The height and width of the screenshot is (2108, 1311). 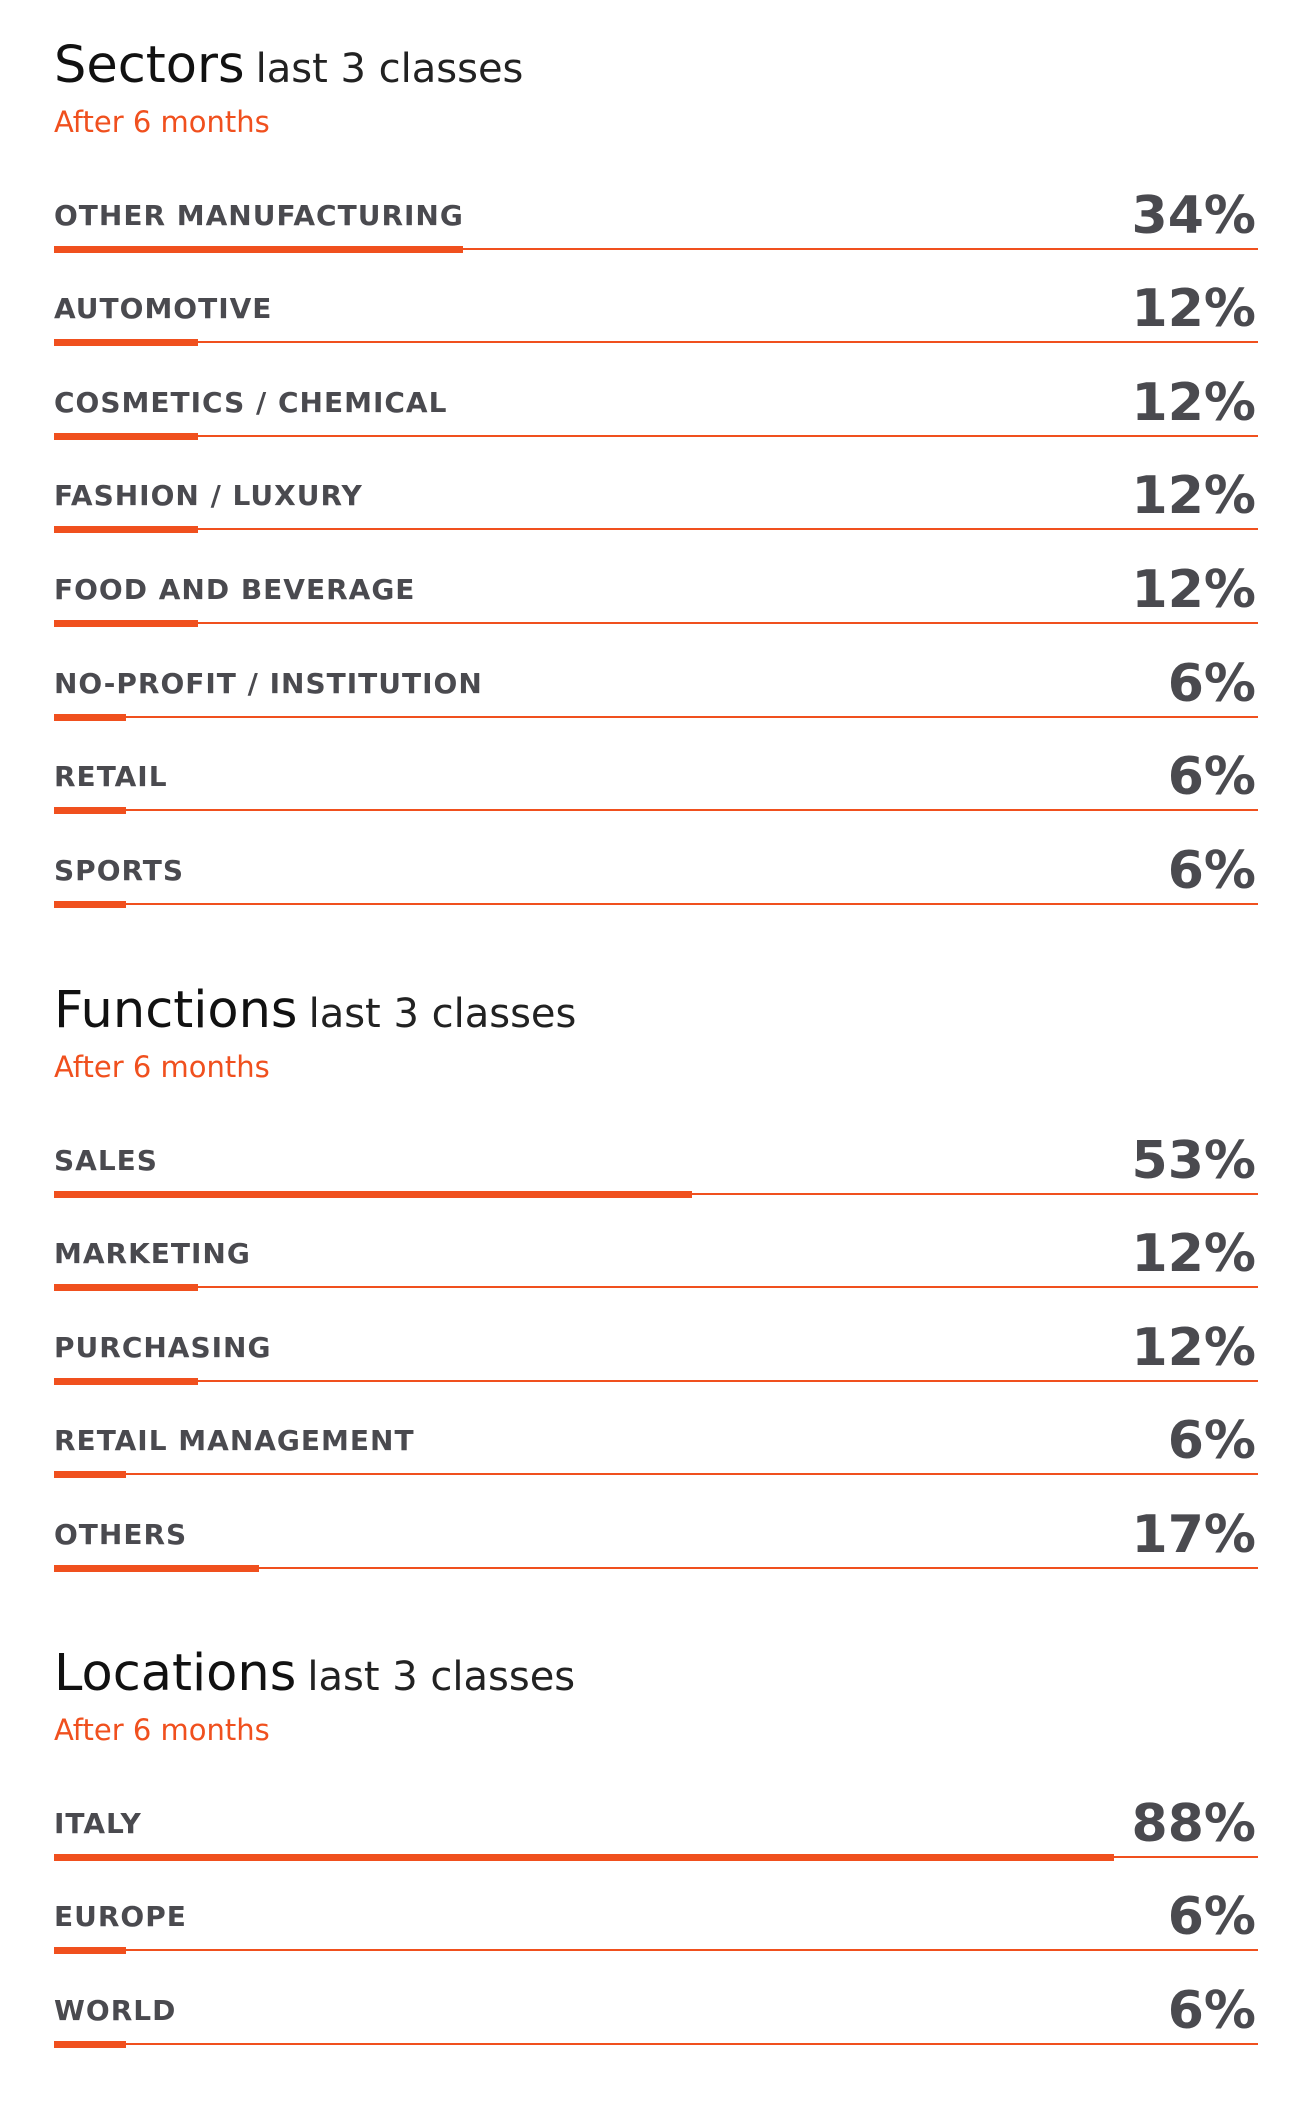 I want to click on bar-row: PURCHASING 12%, so click(x=656, y=1336).